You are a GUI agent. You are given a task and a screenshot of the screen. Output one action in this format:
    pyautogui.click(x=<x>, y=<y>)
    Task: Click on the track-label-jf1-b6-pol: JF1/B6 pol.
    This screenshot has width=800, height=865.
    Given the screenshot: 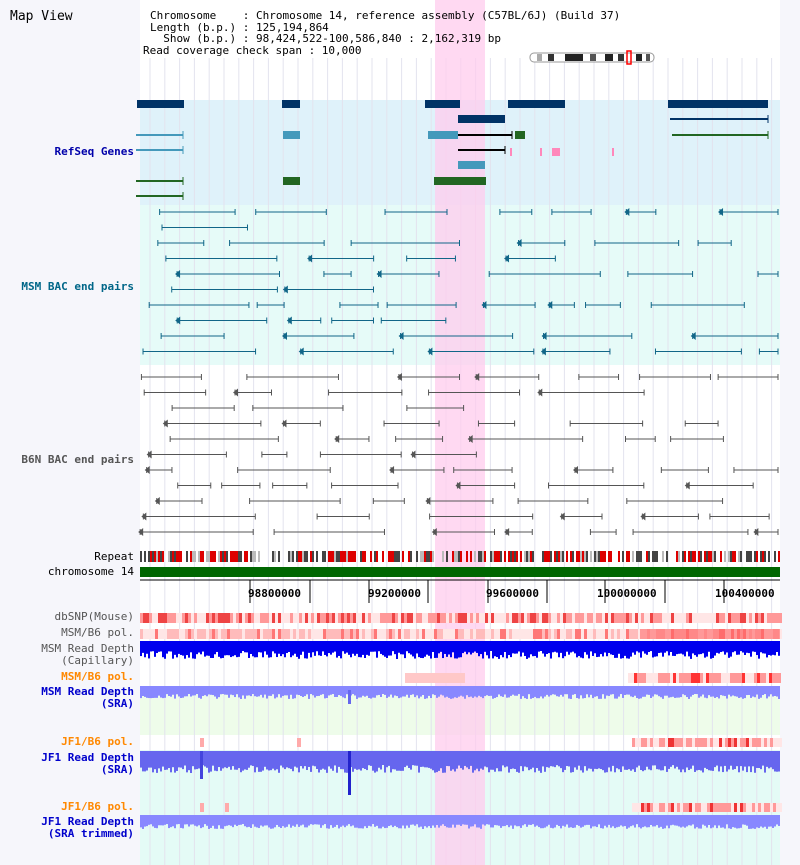 What is the action you would take?
    pyautogui.click(x=97, y=741)
    